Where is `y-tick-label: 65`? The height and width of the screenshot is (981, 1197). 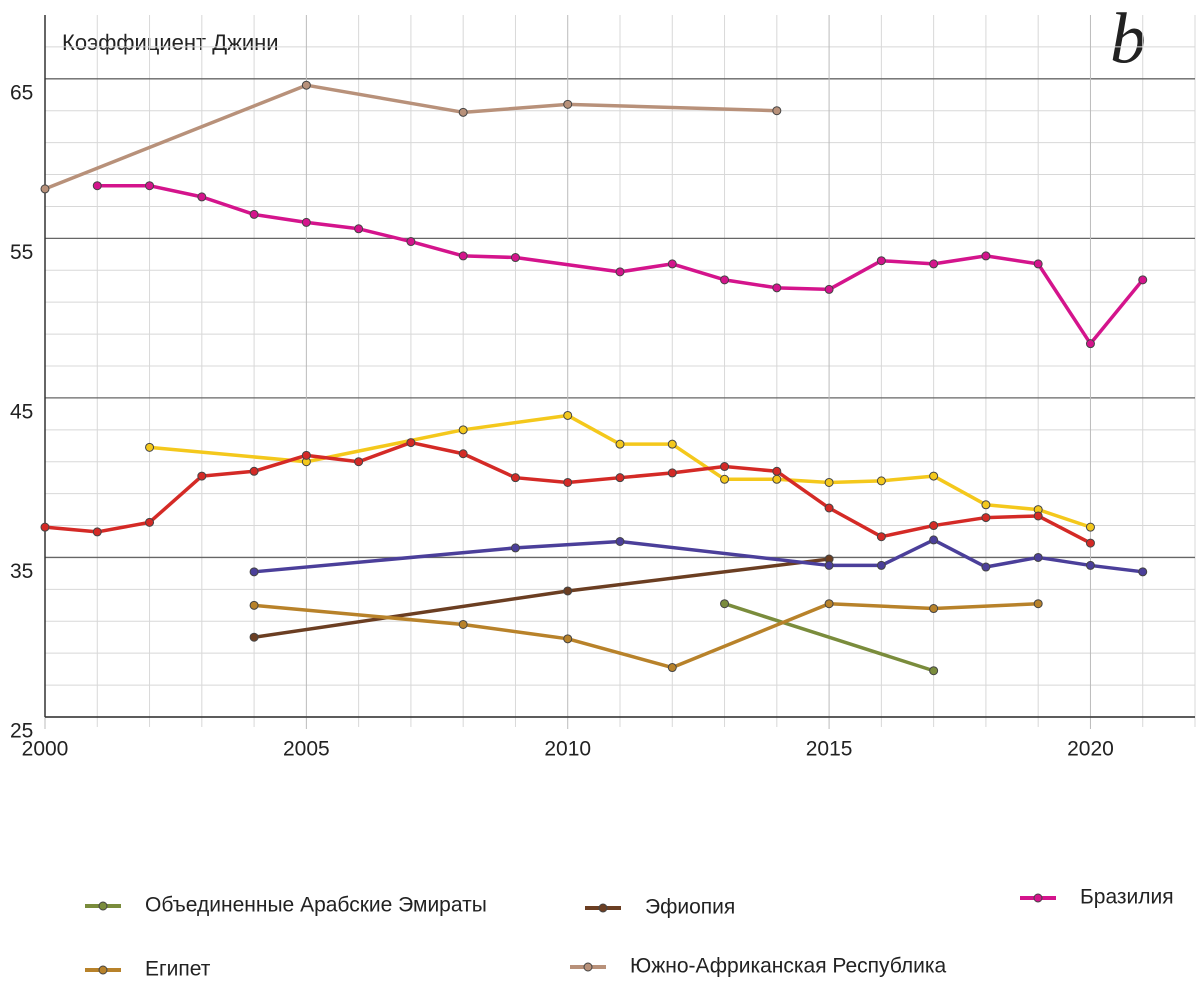
y-tick-label: 65 is located at coordinates (21, 92).